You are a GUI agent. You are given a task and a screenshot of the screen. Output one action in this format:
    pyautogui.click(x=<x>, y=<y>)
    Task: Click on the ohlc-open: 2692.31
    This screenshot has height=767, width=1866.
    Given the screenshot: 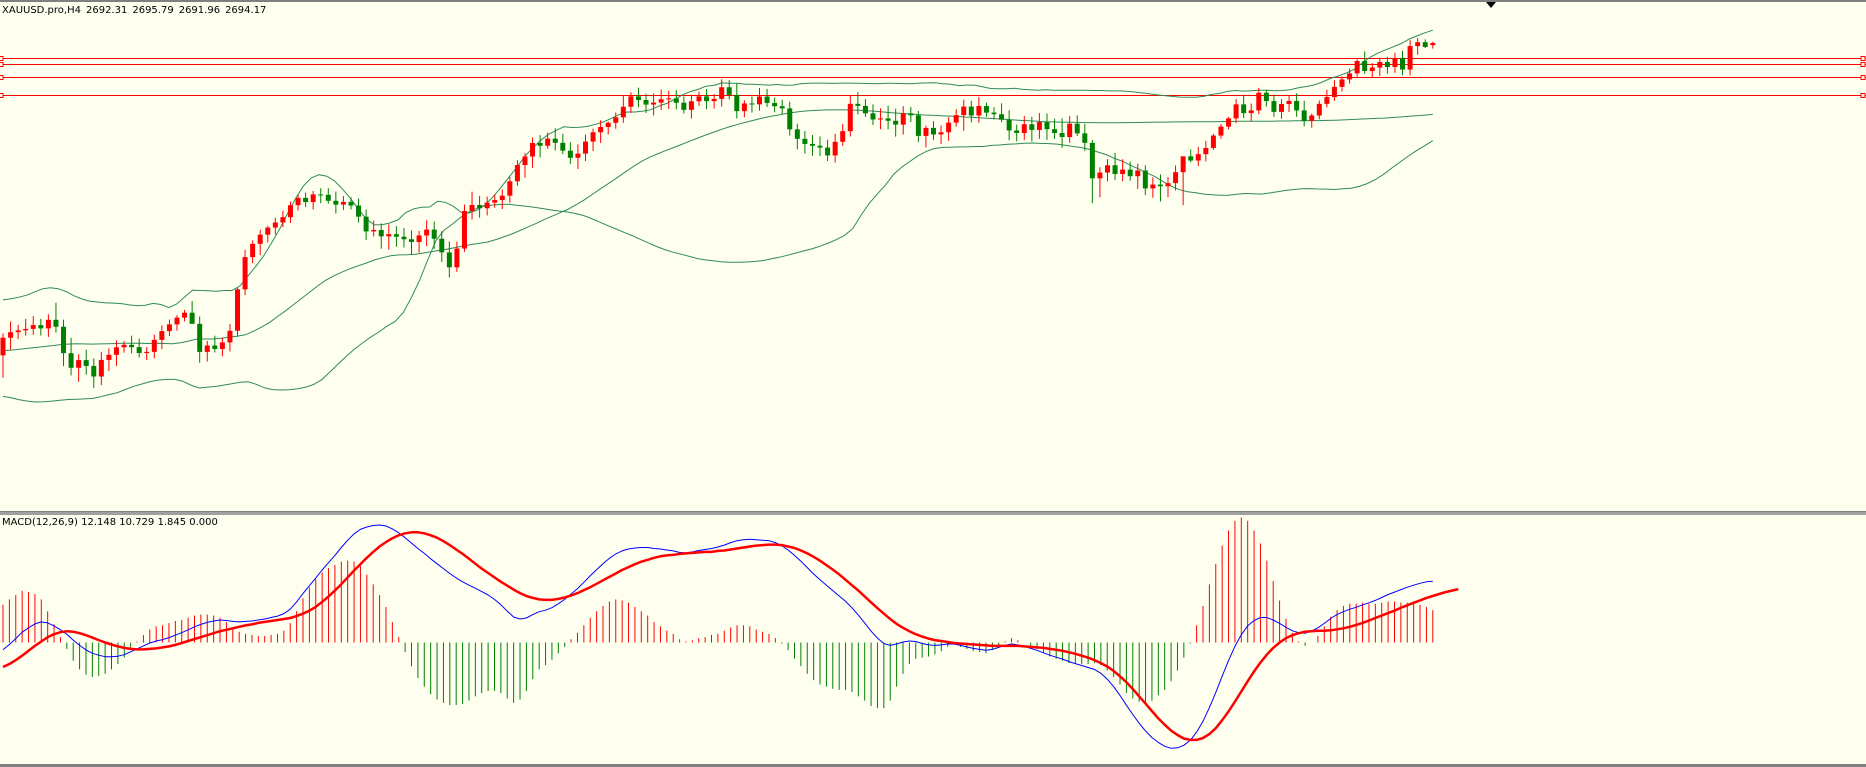 What is the action you would take?
    pyautogui.click(x=106, y=10)
    